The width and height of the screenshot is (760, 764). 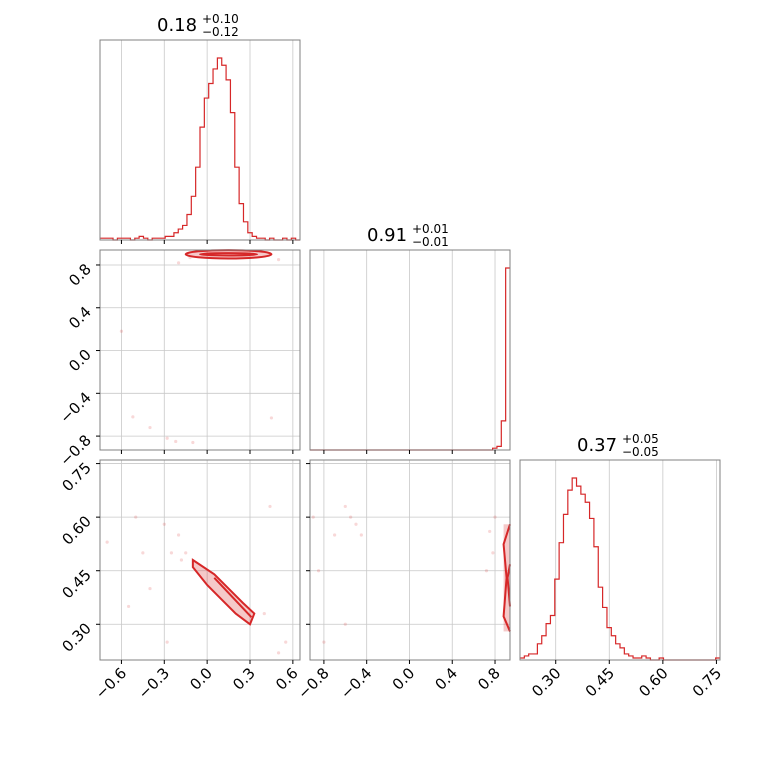 I want to click on title-param-0-median: 0.18, so click(x=177, y=25).